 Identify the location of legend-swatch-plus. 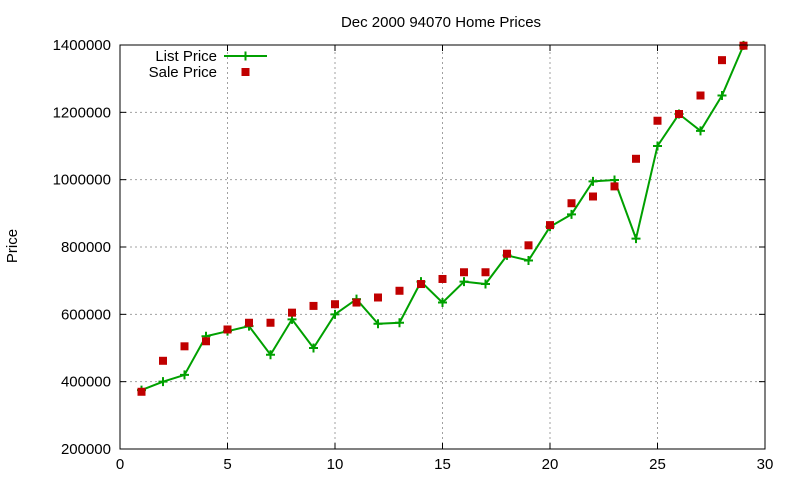
(245, 56).